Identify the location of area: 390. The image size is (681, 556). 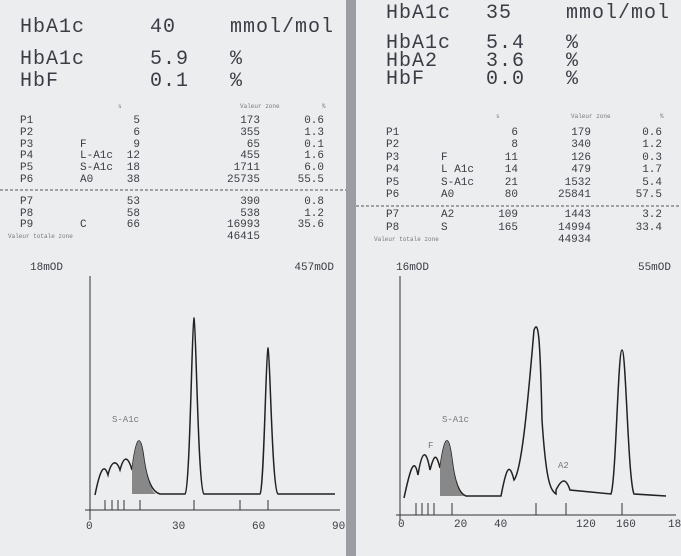
(250, 201).